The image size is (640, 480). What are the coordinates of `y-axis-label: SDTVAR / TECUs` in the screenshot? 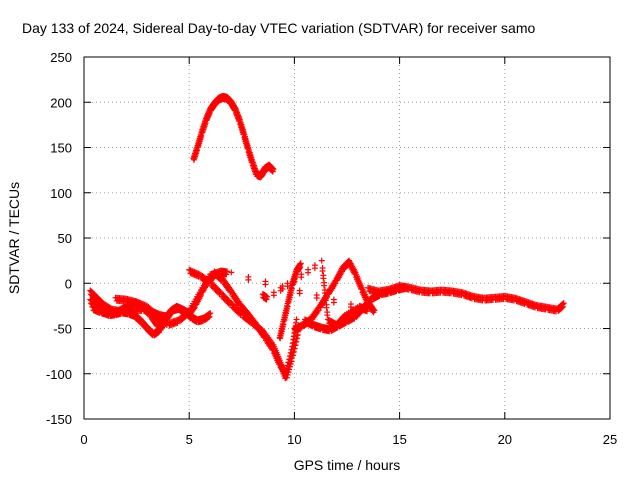 It's located at (14, 238).